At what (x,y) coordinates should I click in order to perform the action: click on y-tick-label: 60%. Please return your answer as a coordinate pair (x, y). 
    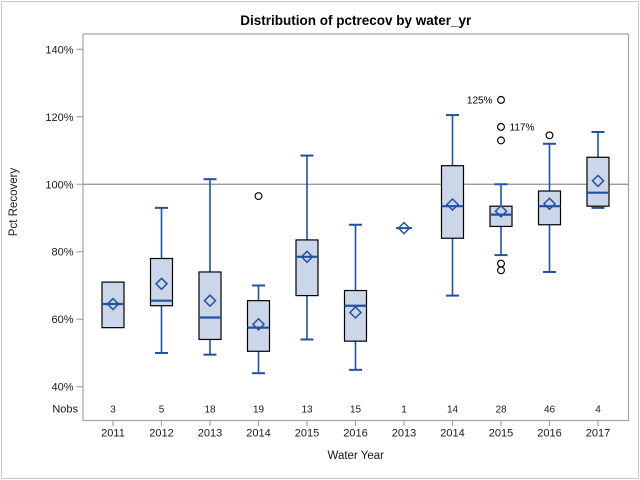
    Looking at the image, I should click on (62, 320).